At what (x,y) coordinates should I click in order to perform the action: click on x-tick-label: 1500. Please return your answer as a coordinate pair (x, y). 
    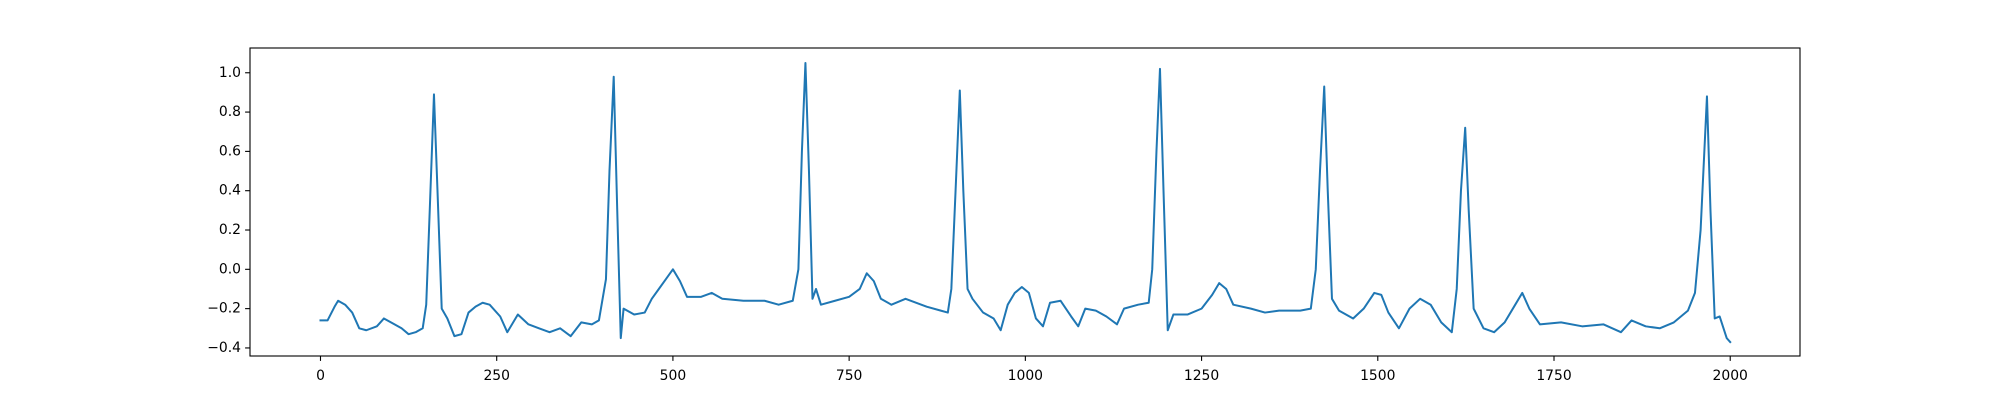
    Looking at the image, I should click on (1377, 376).